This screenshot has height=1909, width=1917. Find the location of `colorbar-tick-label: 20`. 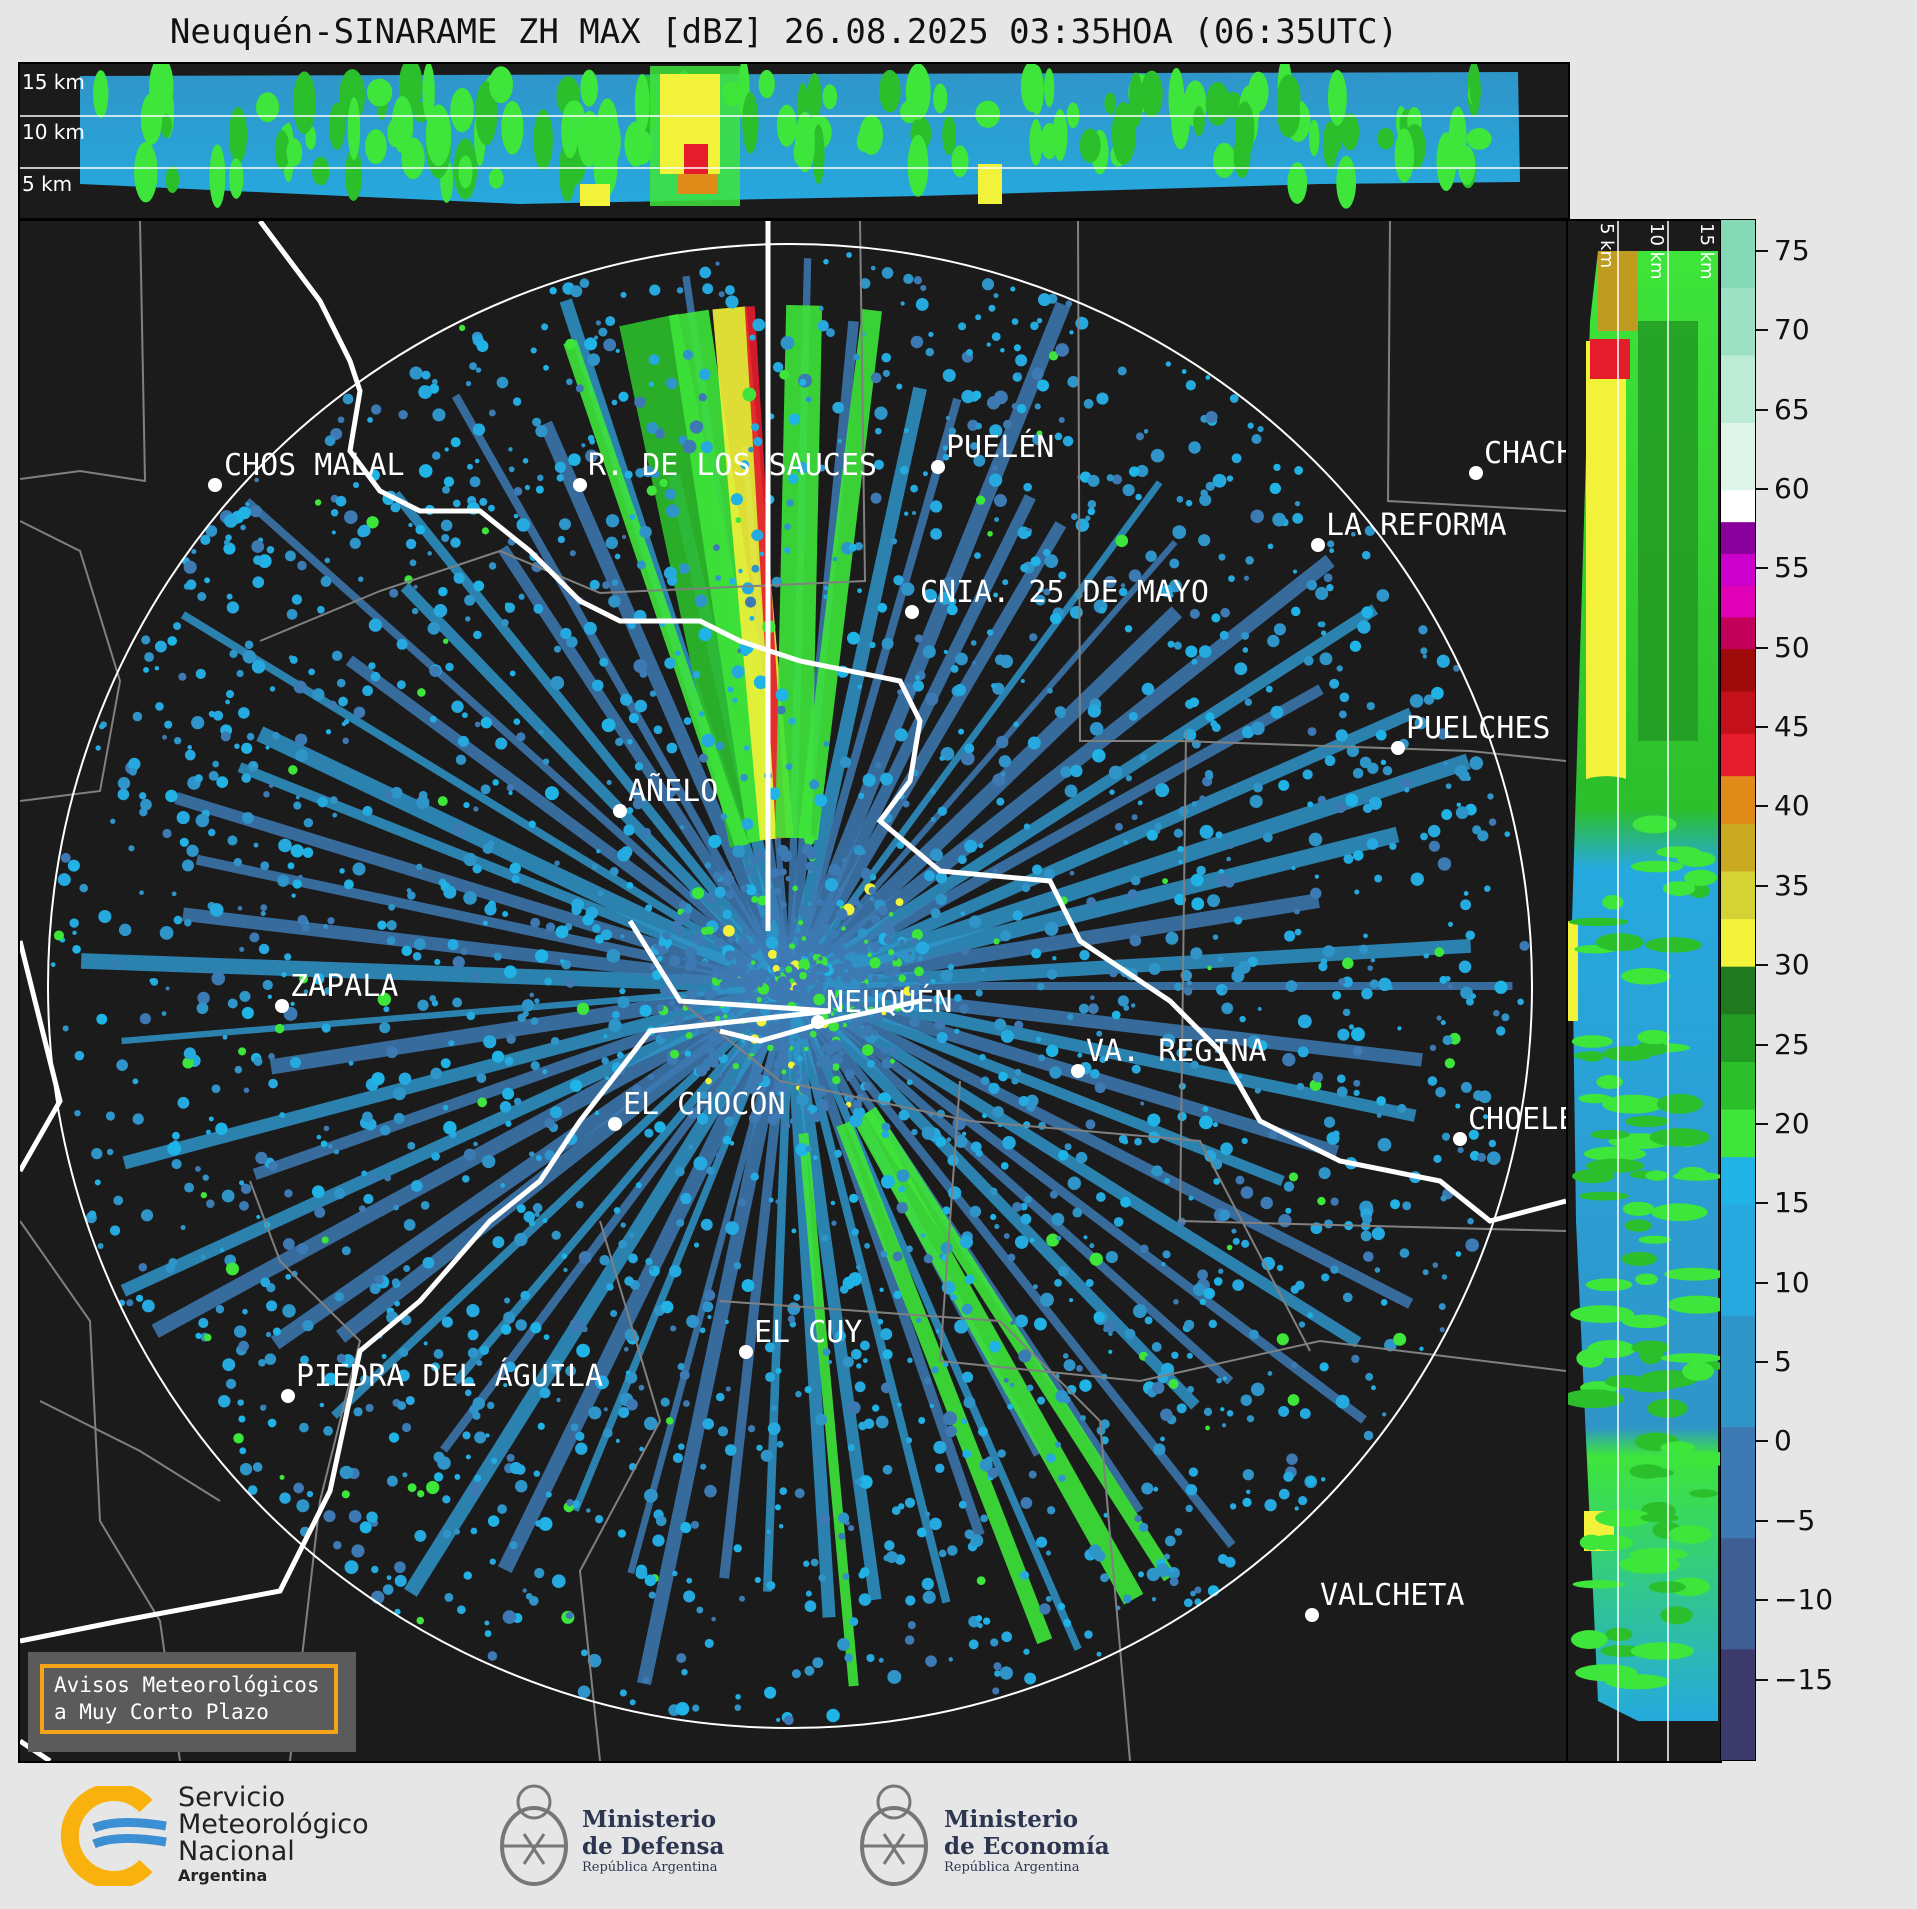

colorbar-tick-label: 20 is located at coordinates (1792, 1123).